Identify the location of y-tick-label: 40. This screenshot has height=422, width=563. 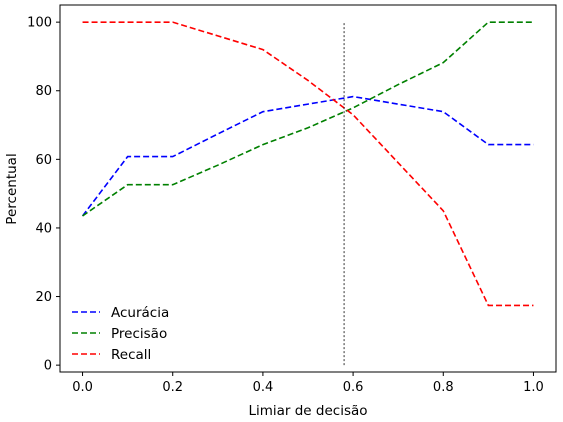
(43, 228).